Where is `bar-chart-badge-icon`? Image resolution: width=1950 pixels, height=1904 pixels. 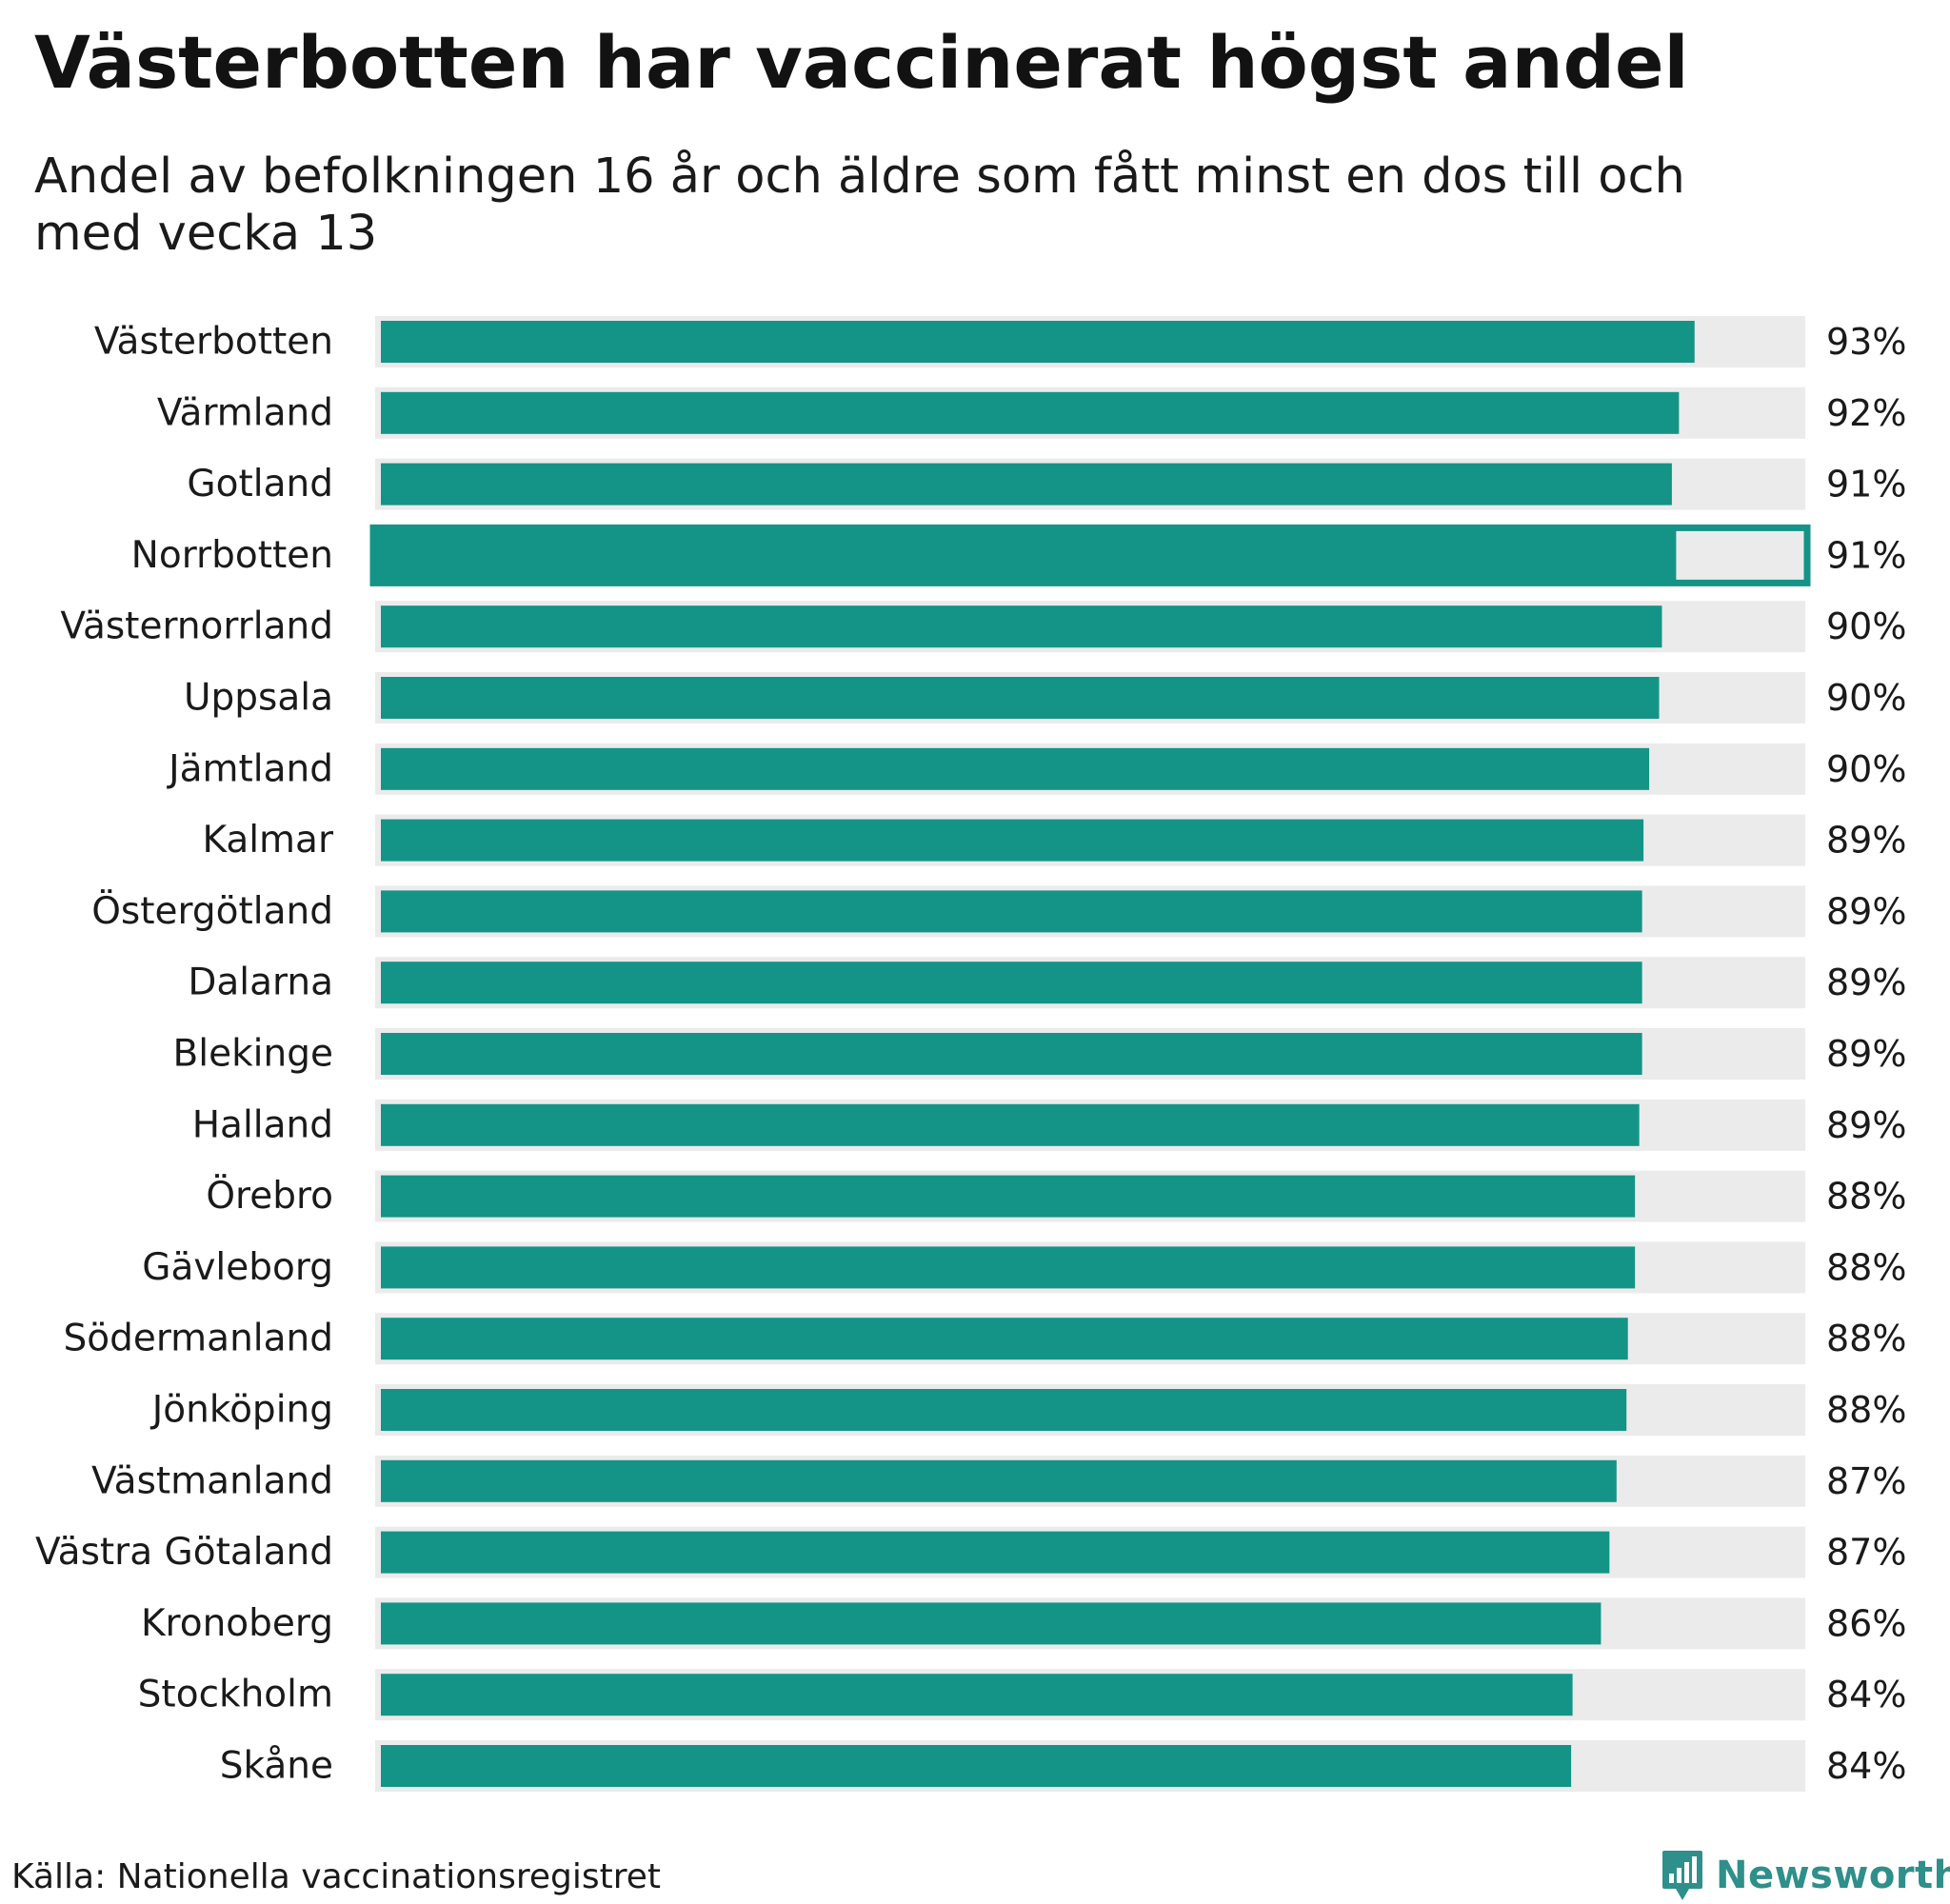
bar-chart-badge-icon is located at coordinates (1682, 1875).